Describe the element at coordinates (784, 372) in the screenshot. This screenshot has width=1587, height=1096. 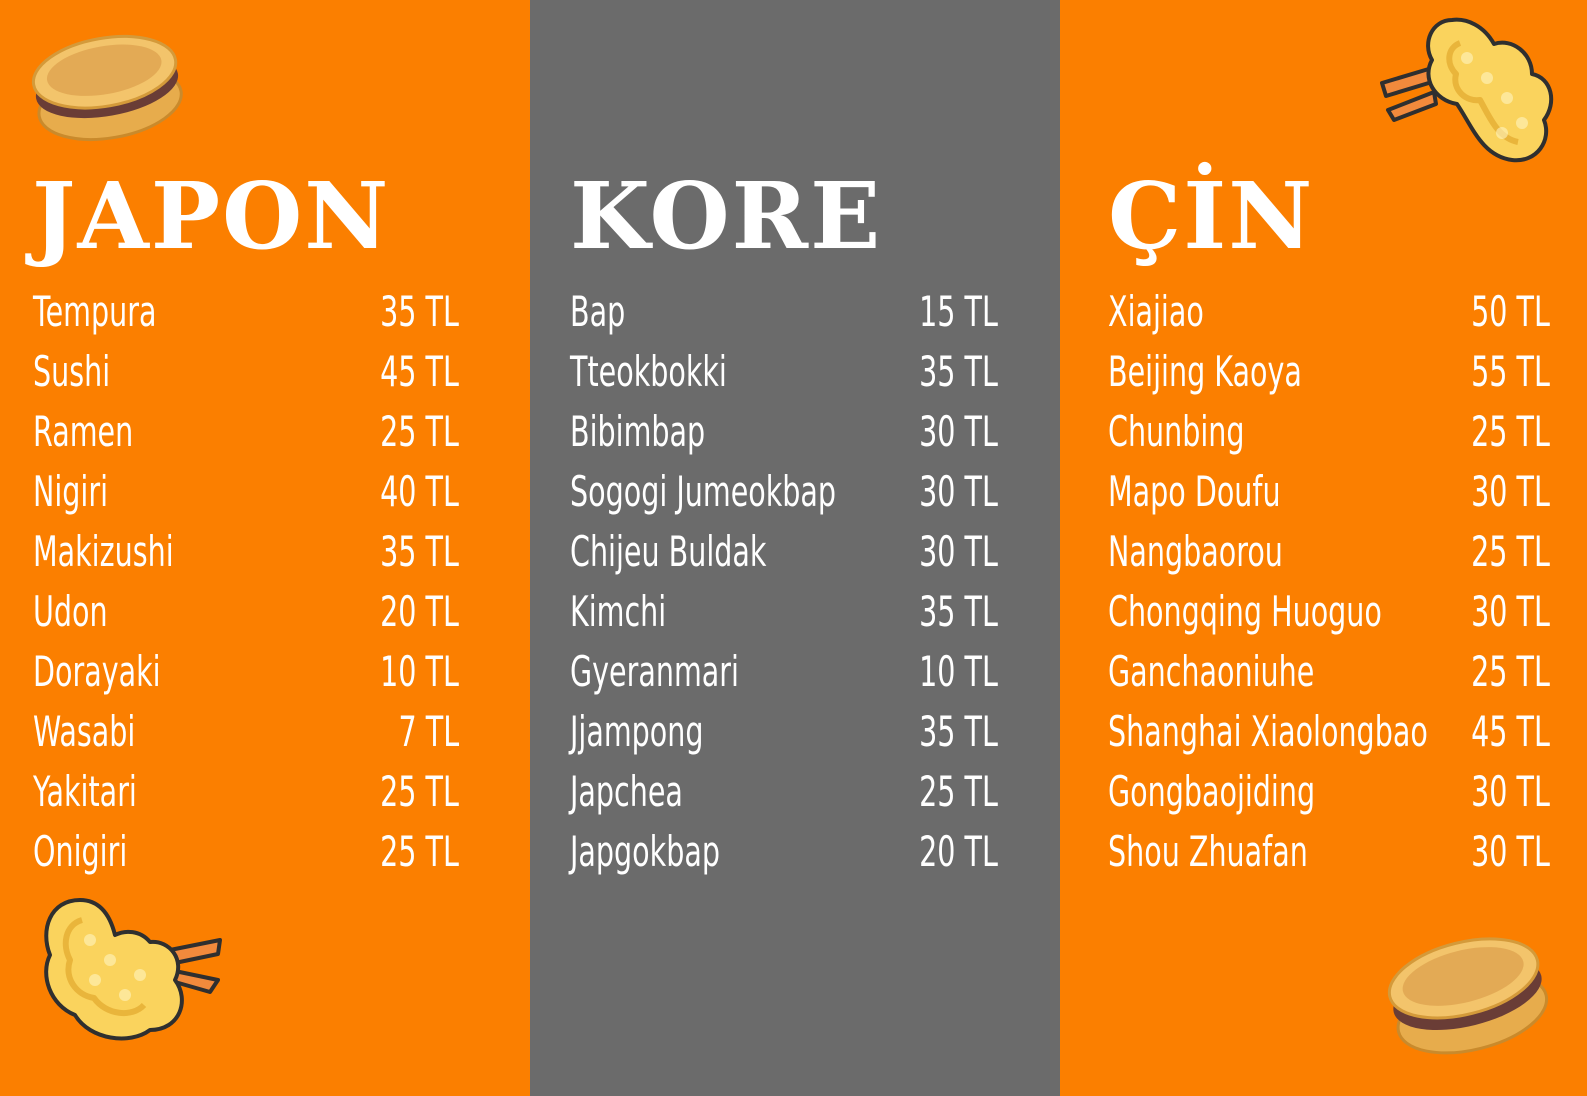
I see `menu-item: Tteokbokki 35 TL` at that location.